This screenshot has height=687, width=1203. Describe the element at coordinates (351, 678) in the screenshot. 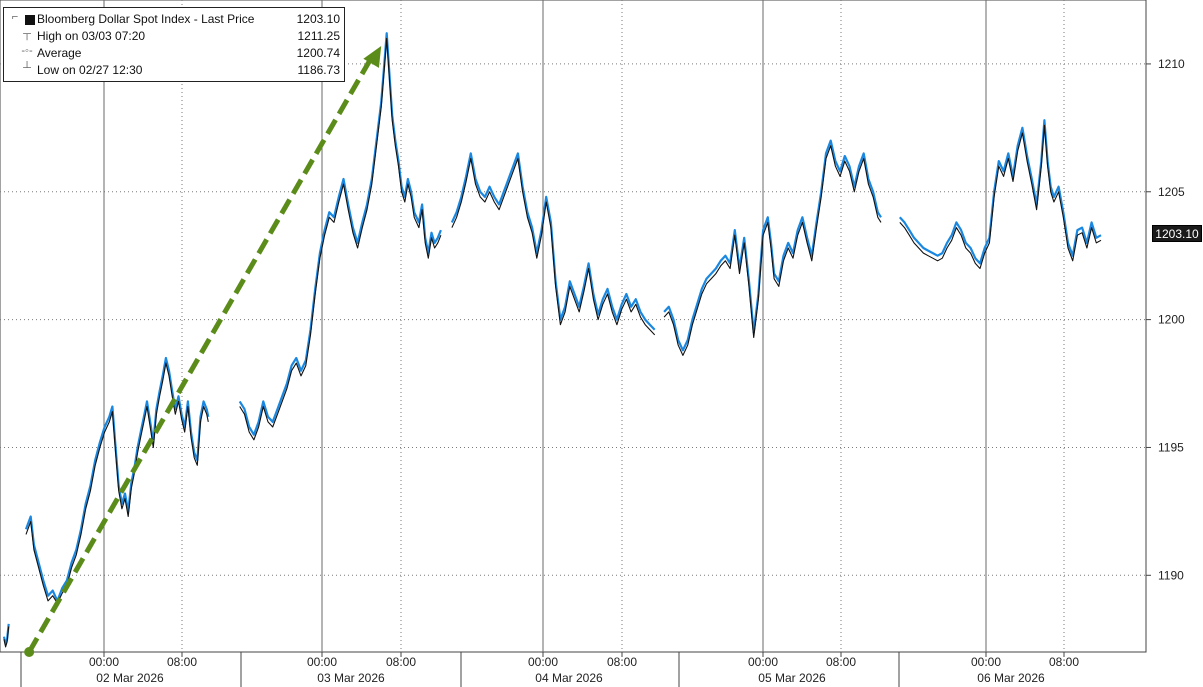

I see `x-day-label-1: 03 Mar 2026` at that location.